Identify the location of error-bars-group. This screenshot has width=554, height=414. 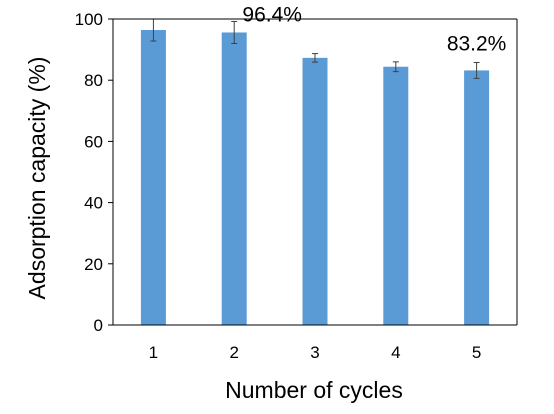
(315, 48).